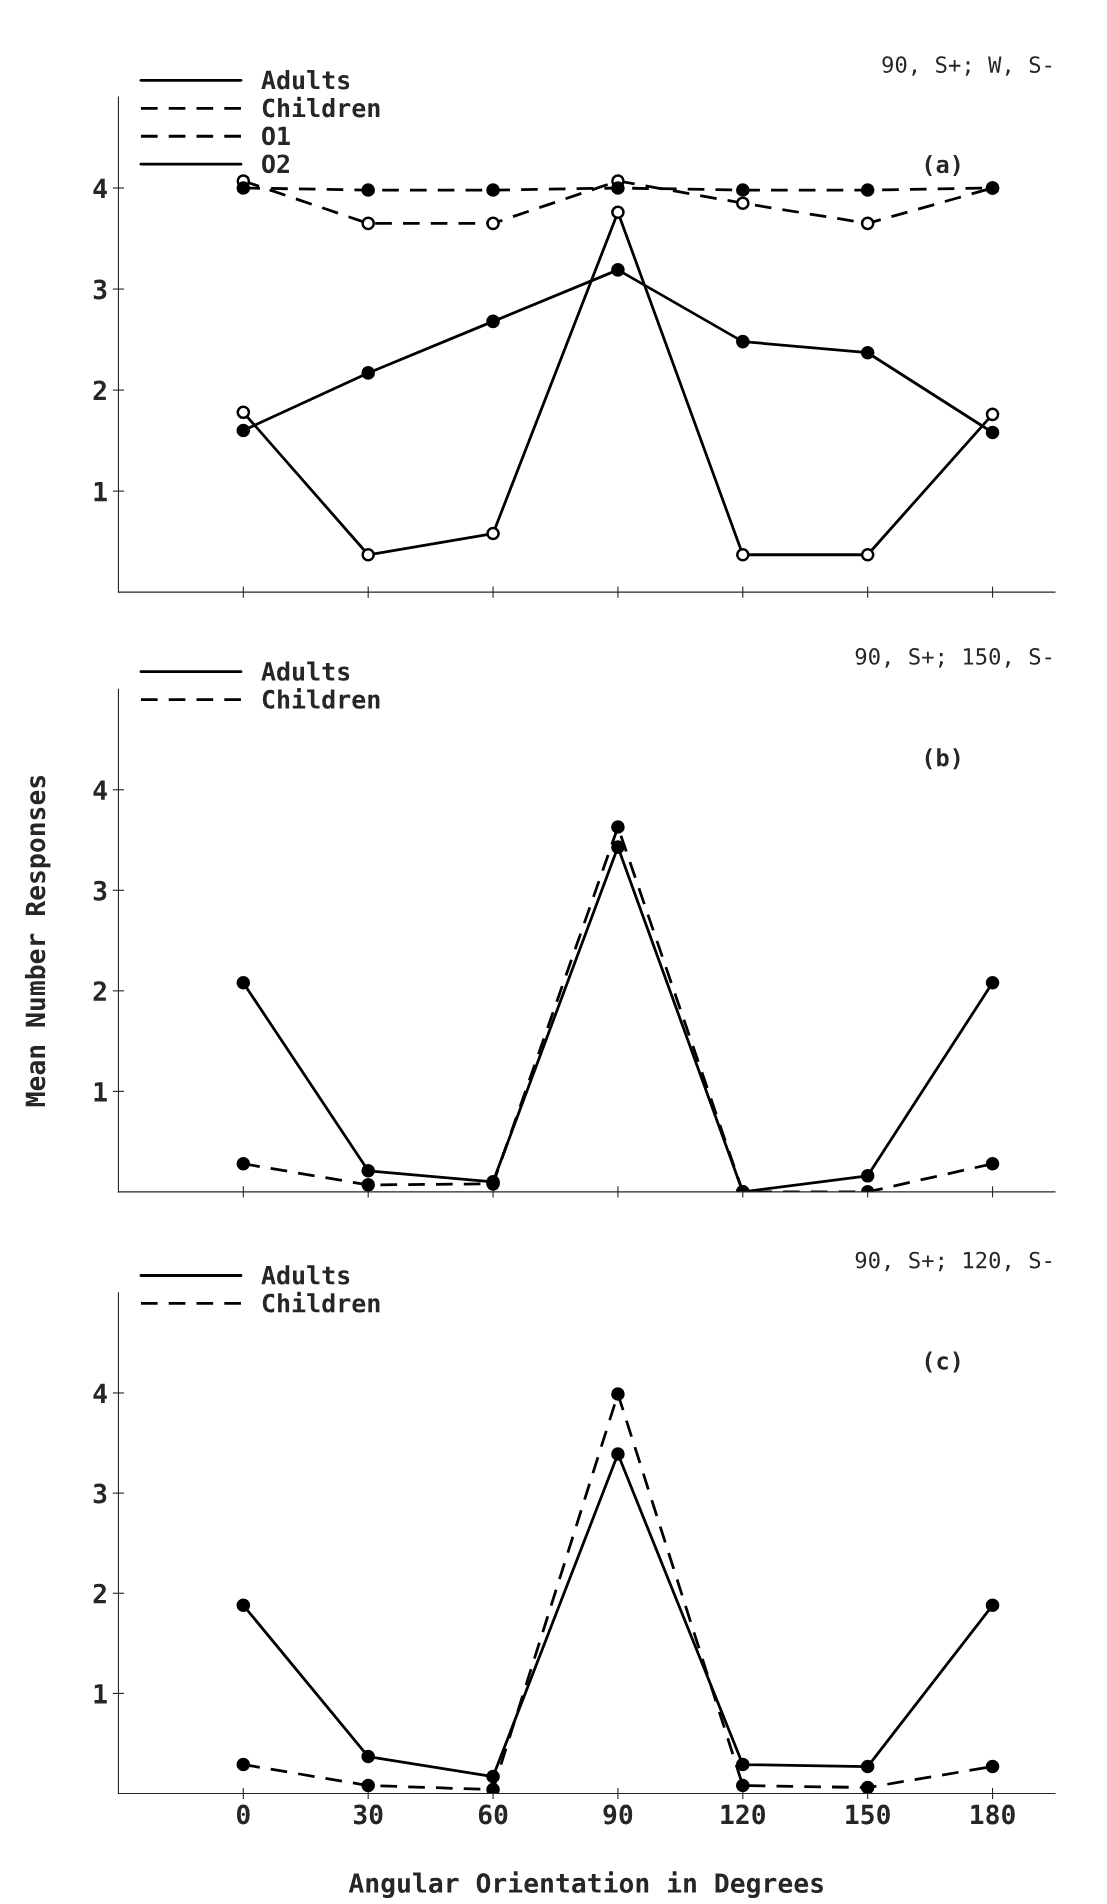 Image resolution: width=1107 pixels, height=1904 pixels. I want to click on x-tick-label: 90, so click(618, 1814).